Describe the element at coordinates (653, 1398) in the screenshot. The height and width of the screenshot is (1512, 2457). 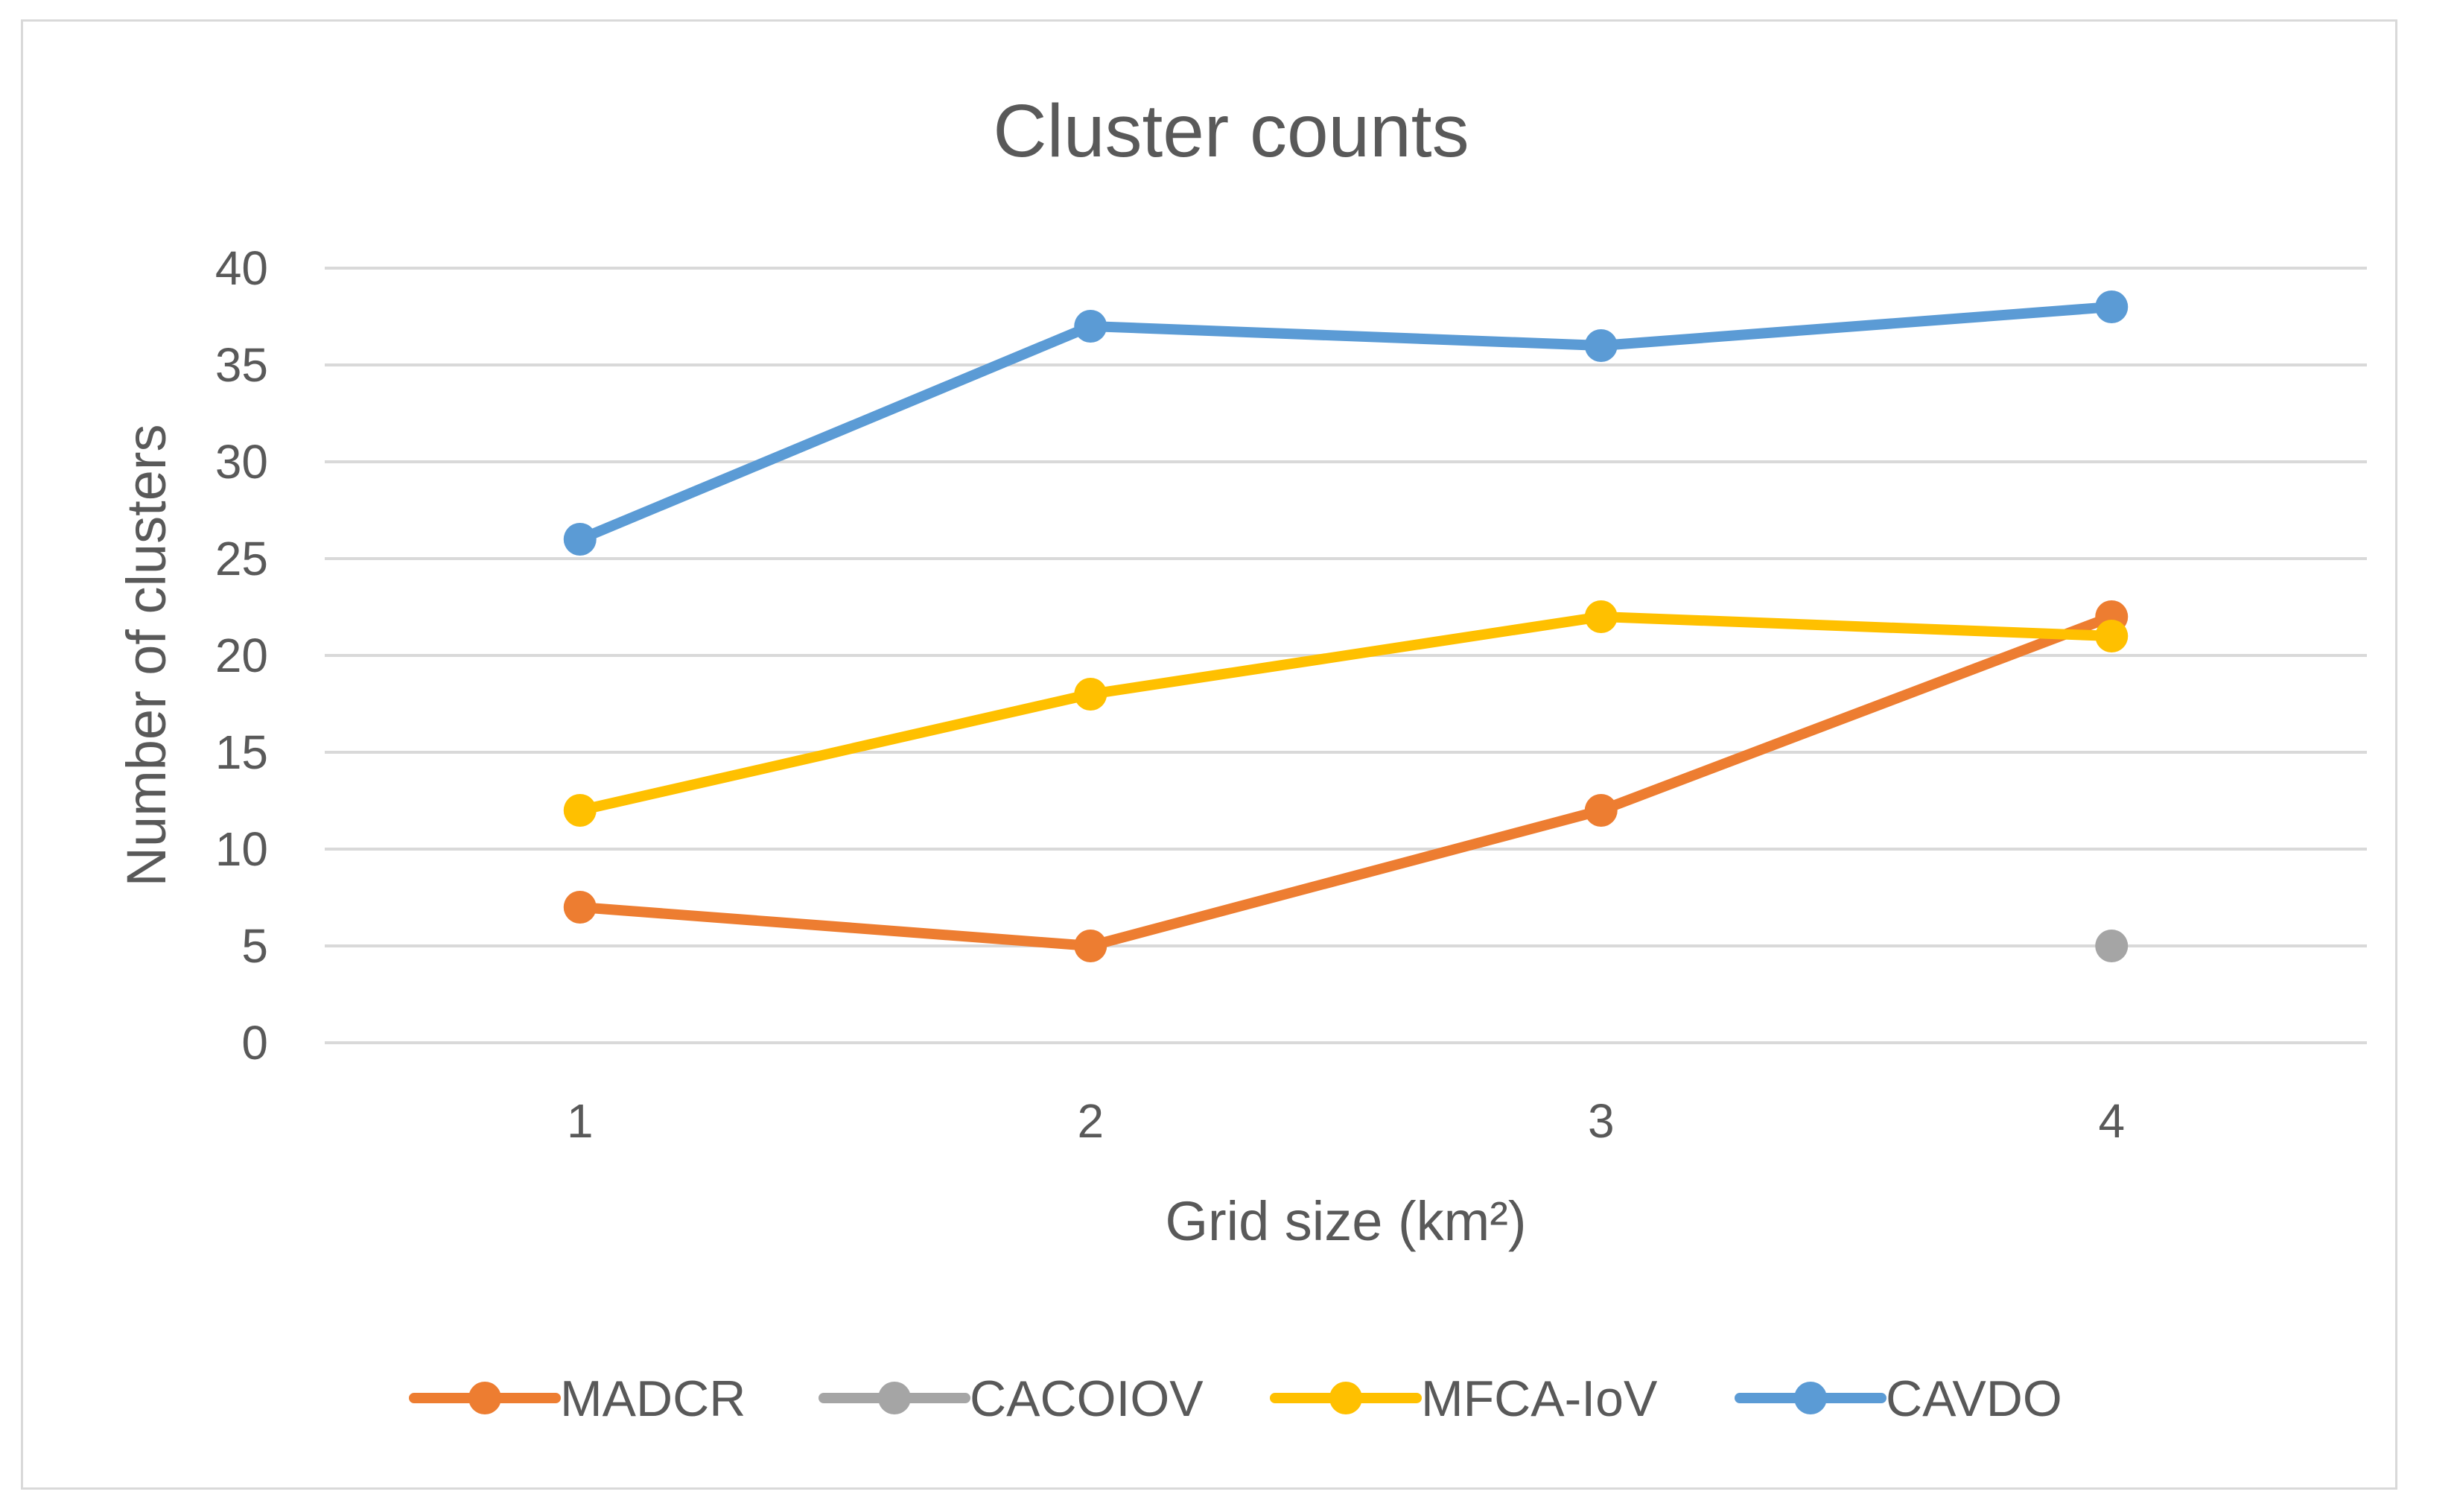
I see `legend-label: MADCR` at that location.